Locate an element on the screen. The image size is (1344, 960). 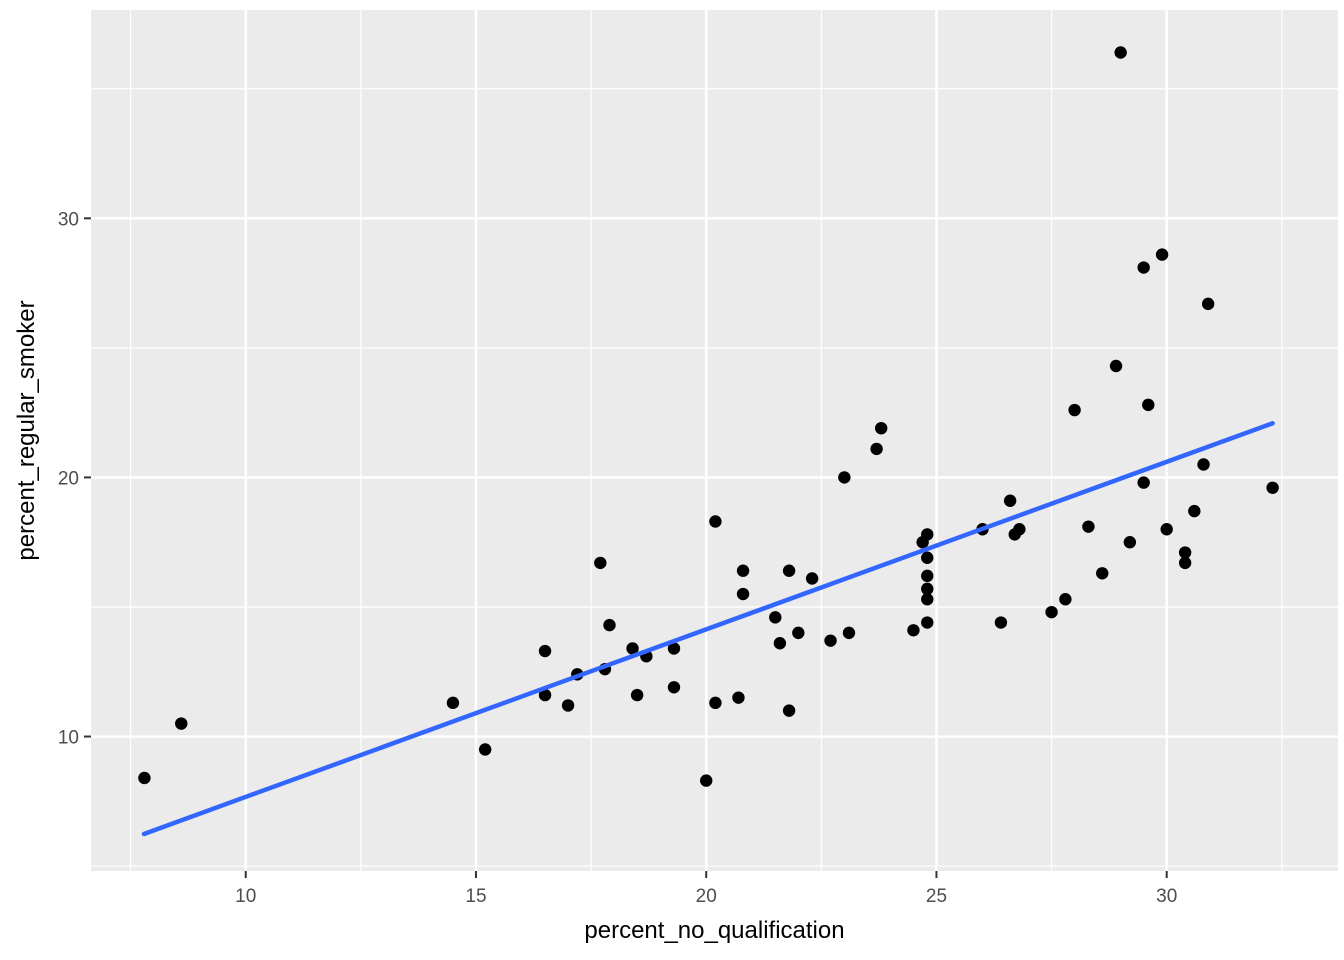
y-tick-label: 10 is located at coordinates (68, 738).